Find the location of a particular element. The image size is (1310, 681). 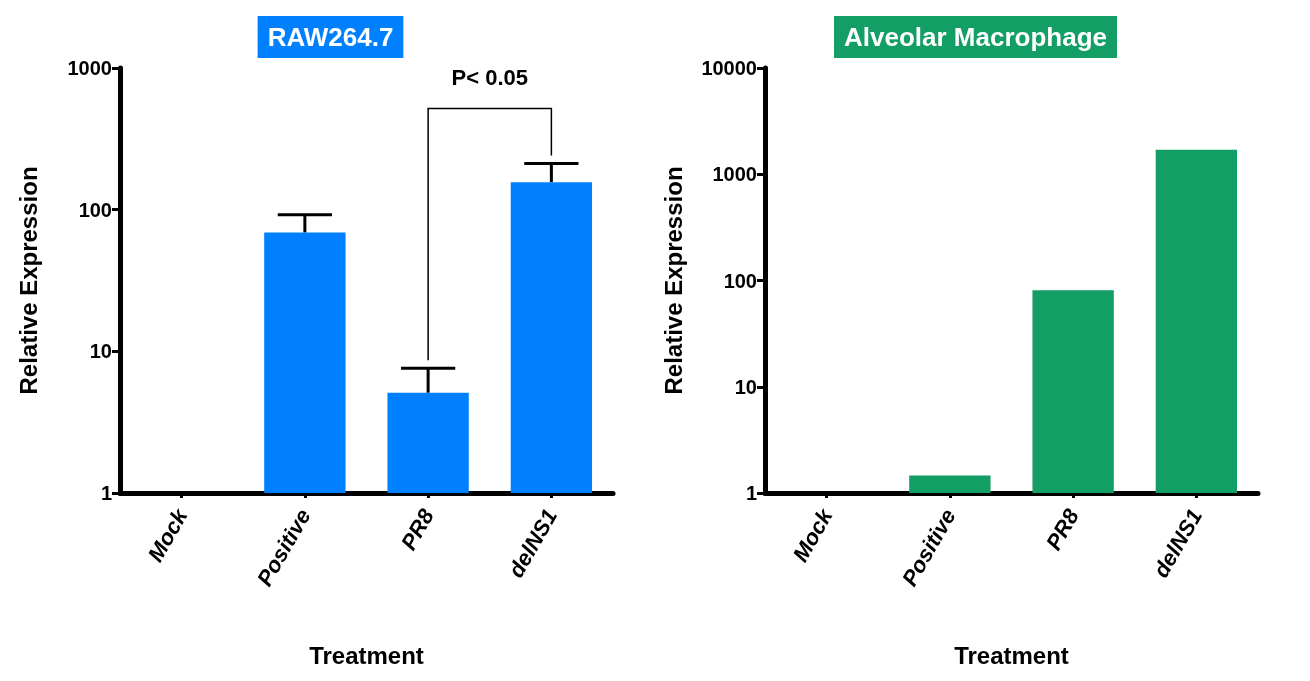

y-tick-label: 10000 is located at coordinates (729, 68).